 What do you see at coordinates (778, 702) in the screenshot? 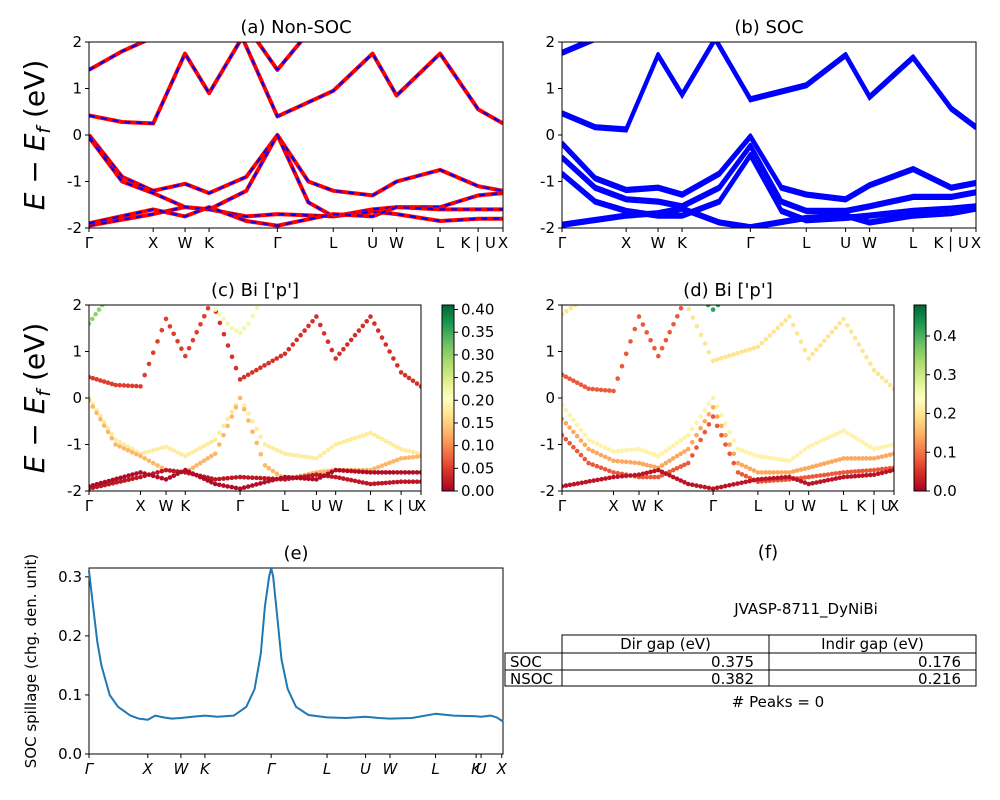
I see `peaks-count: # Peaks = 0` at bounding box center [778, 702].